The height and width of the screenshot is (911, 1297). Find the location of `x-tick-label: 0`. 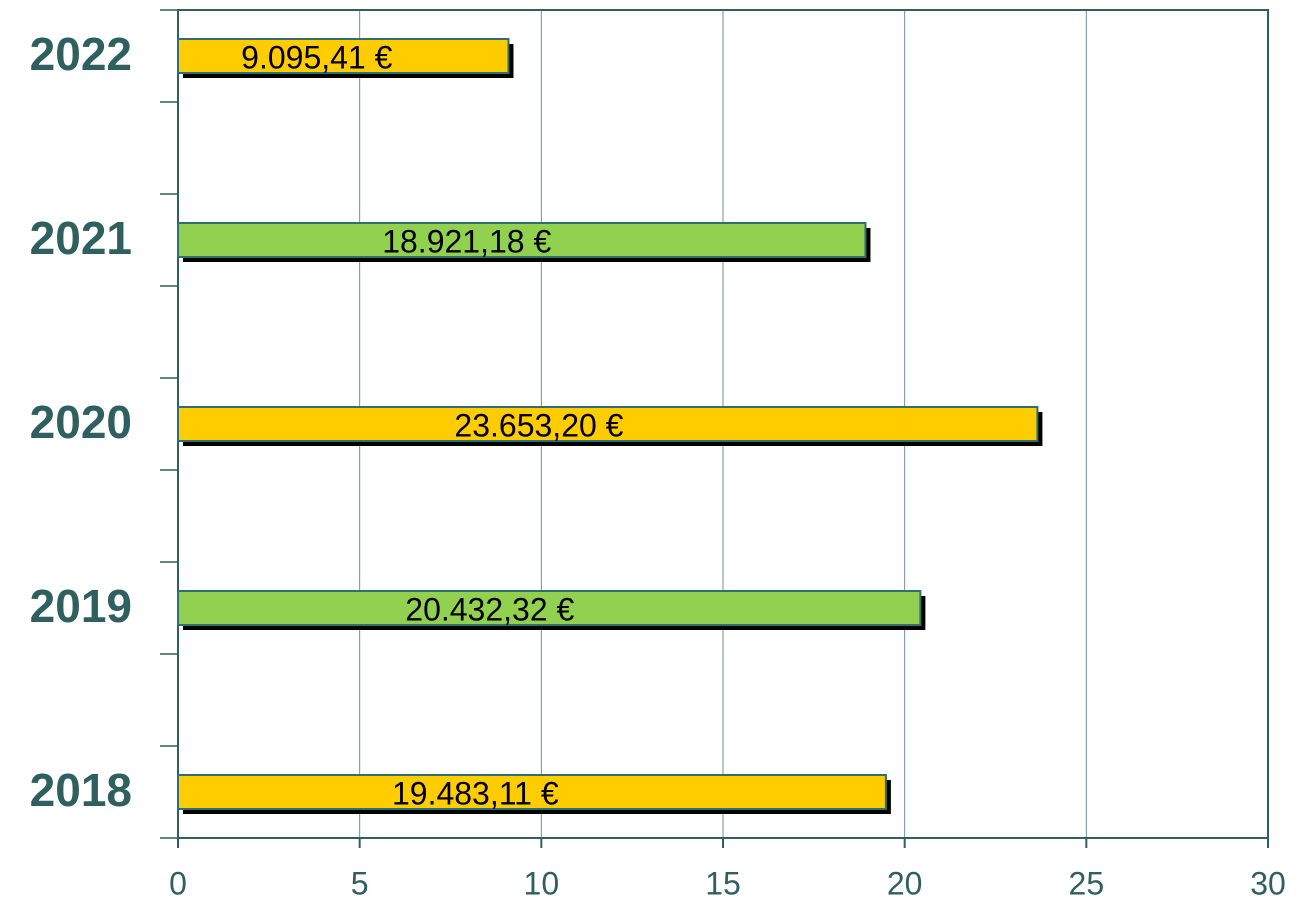

x-tick-label: 0 is located at coordinates (178, 883).